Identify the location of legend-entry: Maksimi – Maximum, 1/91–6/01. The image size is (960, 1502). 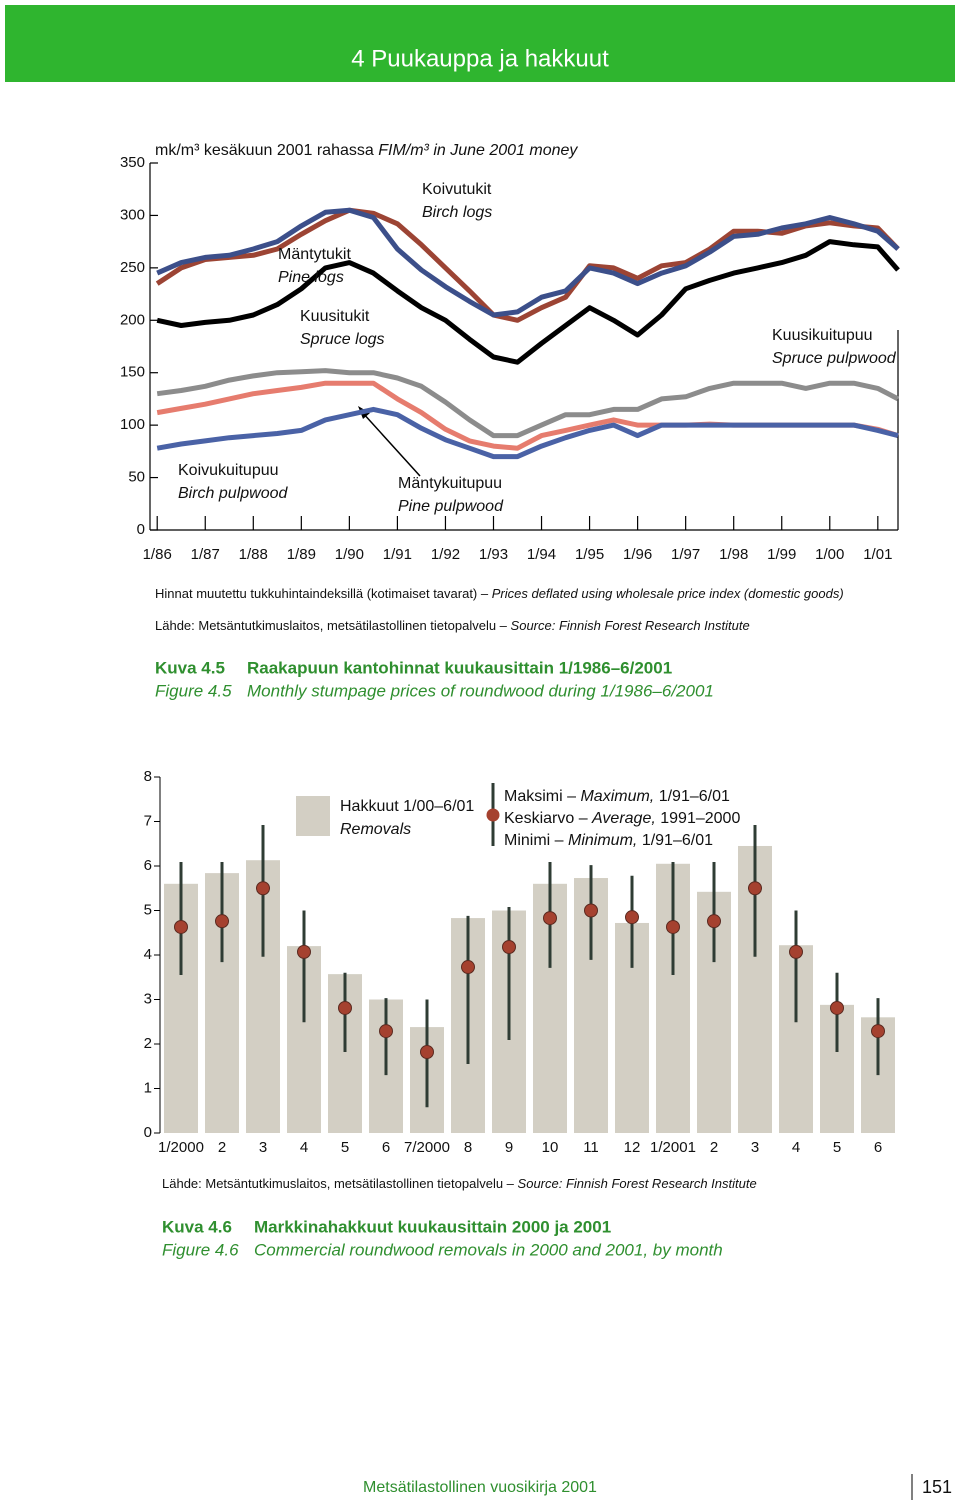
(617, 796).